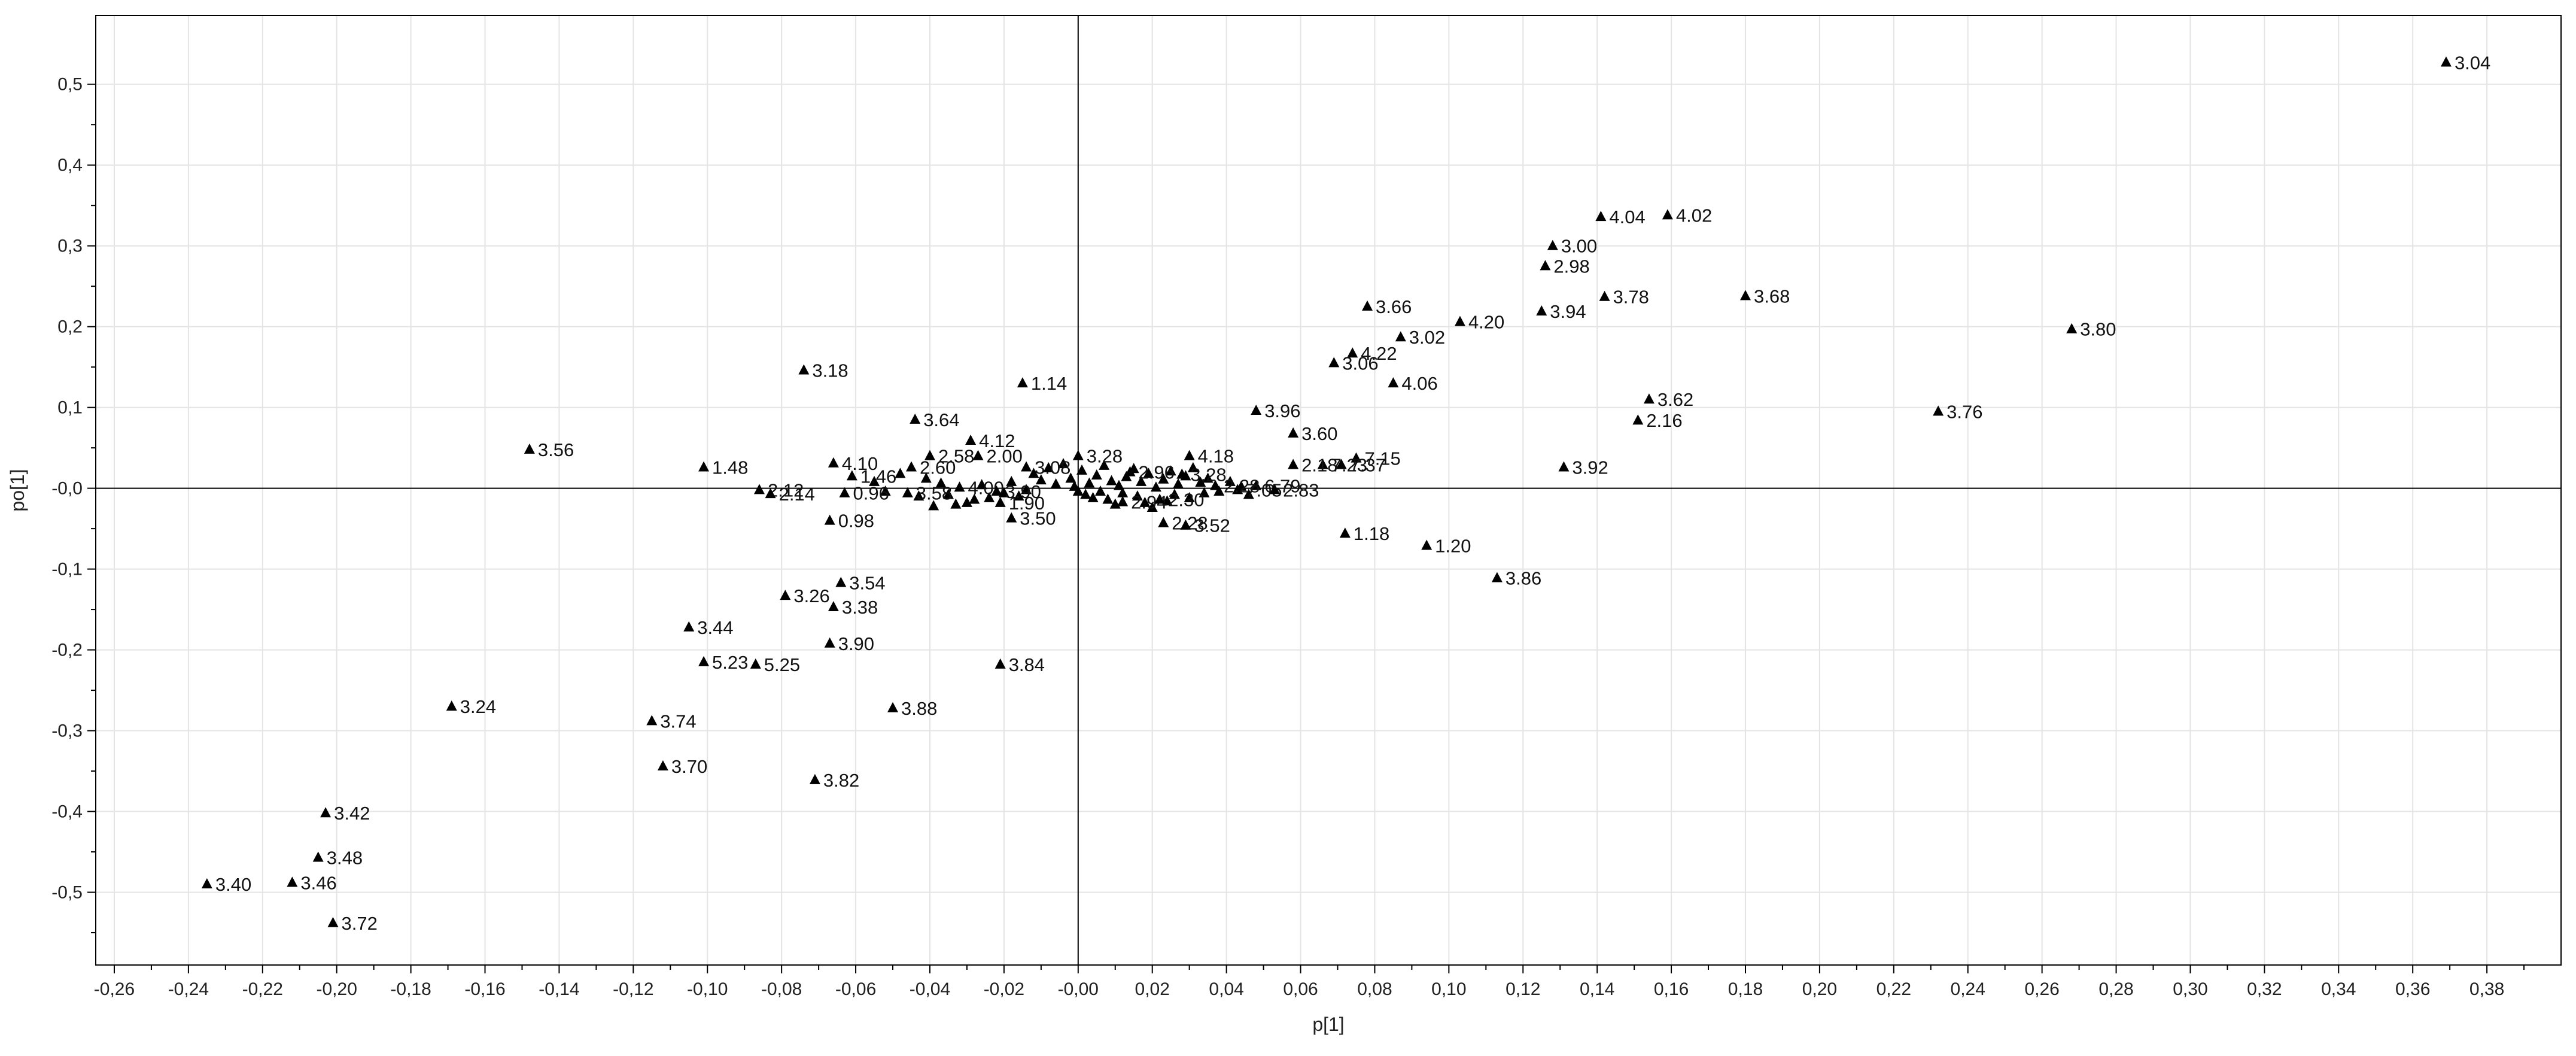  Describe the element at coordinates (2472, 62) in the screenshot. I see `data-point-label: 3.04` at that location.